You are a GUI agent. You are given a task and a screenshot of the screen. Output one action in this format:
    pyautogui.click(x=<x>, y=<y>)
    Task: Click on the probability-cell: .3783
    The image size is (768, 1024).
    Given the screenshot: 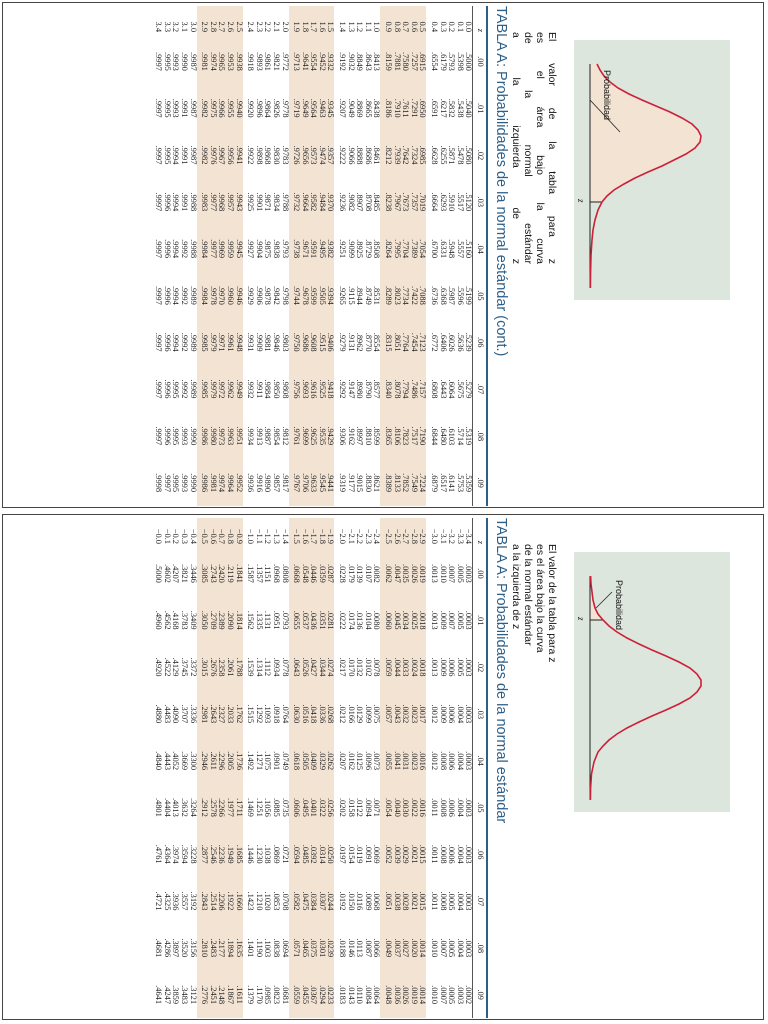 What is the action you would take?
    pyautogui.click(x=184, y=620)
    